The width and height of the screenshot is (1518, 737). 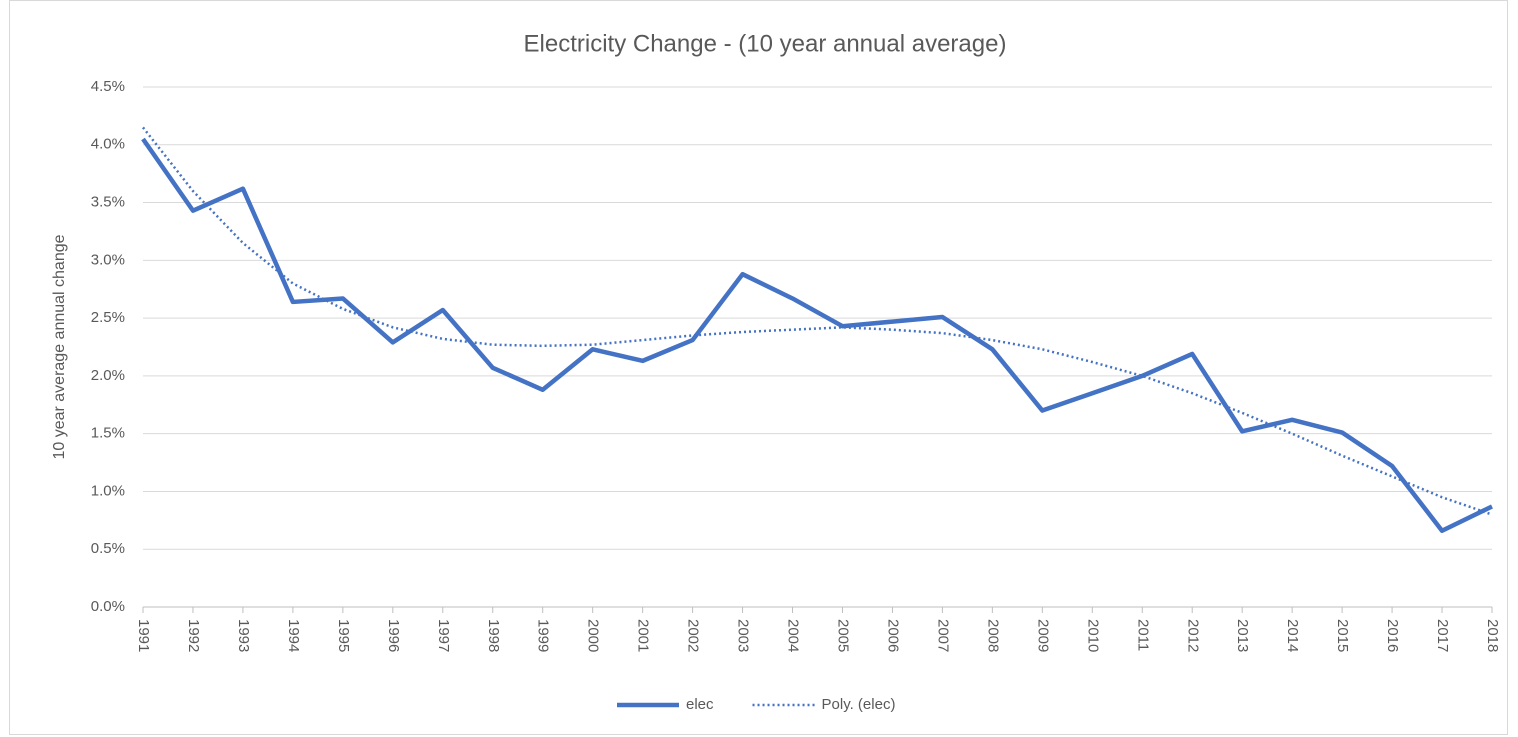 I want to click on x-tick-label: 2014, so click(x=1292, y=635).